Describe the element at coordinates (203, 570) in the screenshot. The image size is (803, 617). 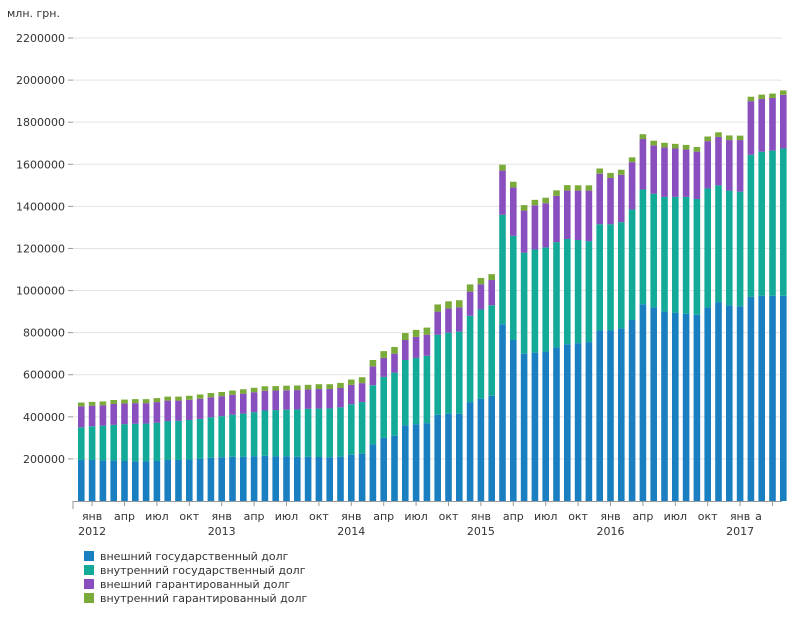
I see `legend-label: внутренний государственный долг` at that location.